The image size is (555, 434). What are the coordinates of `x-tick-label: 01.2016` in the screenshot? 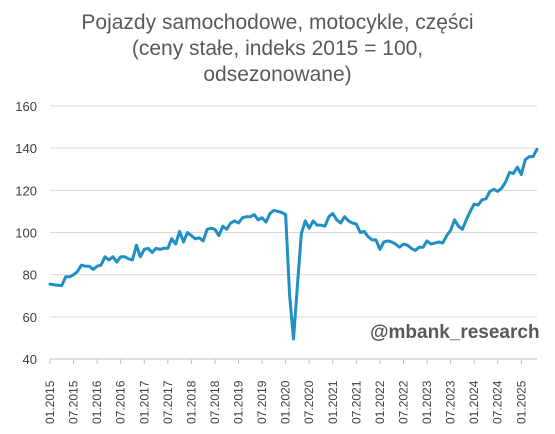 It's located at (97, 402).